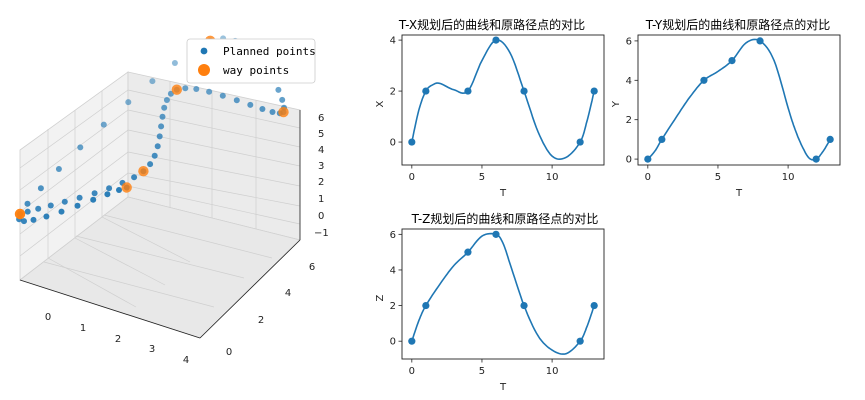  Describe the element at coordinates (380, 103) in the screenshot. I see `y-axis-label: X` at that location.